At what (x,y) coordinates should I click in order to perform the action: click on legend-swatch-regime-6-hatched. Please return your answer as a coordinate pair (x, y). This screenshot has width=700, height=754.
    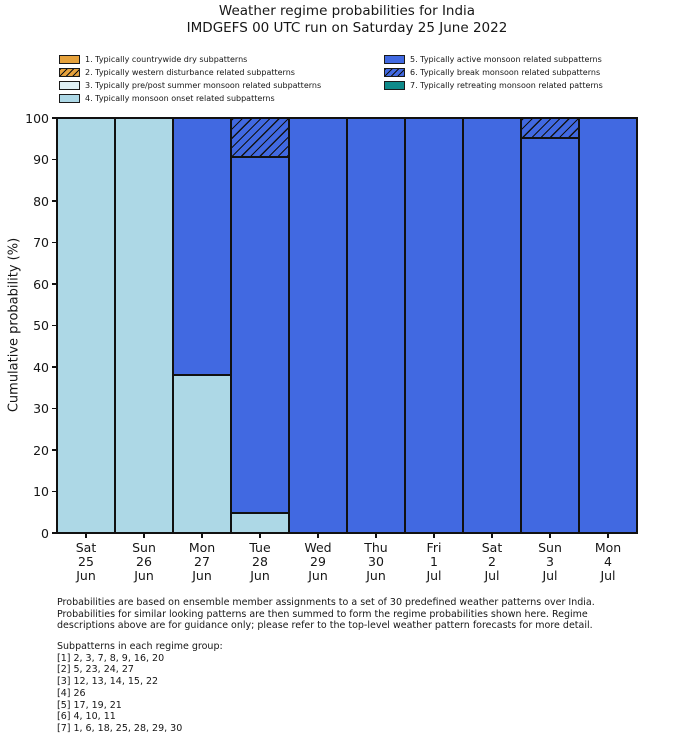
    Looking at the image, I should click on (394, 72).